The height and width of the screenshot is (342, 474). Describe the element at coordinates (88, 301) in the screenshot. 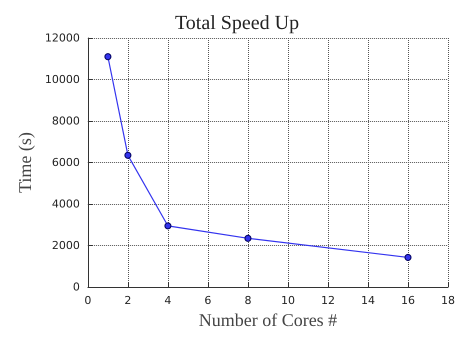

I see `x-tick-label: 0` at that location.